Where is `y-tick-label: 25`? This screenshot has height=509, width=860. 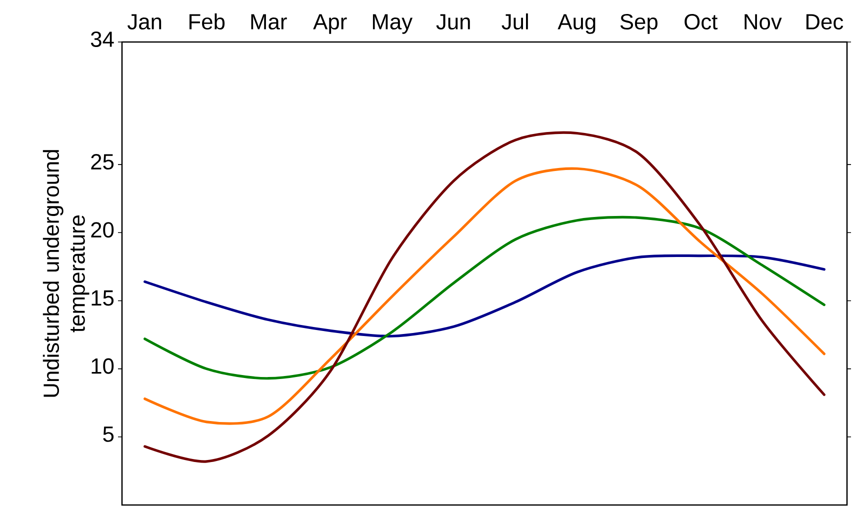 y-tick-label: 25 is located at coordinates (102, 162).